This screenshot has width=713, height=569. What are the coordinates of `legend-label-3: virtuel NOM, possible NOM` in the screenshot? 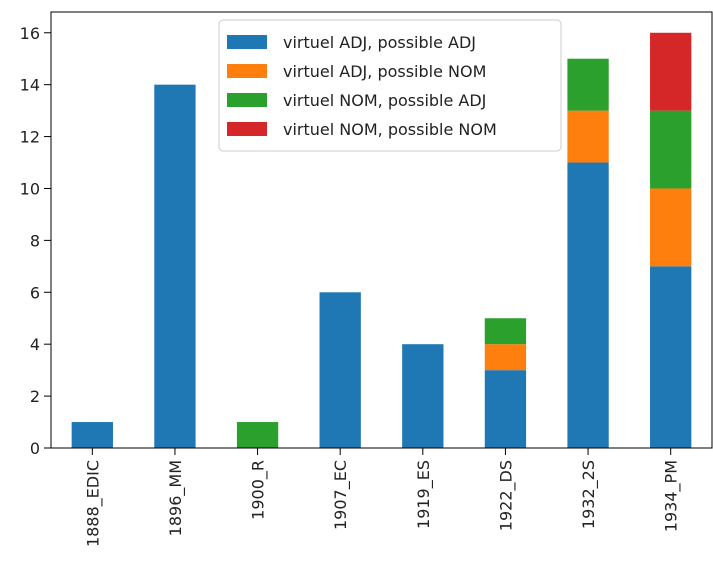 It's located at (390, 129).